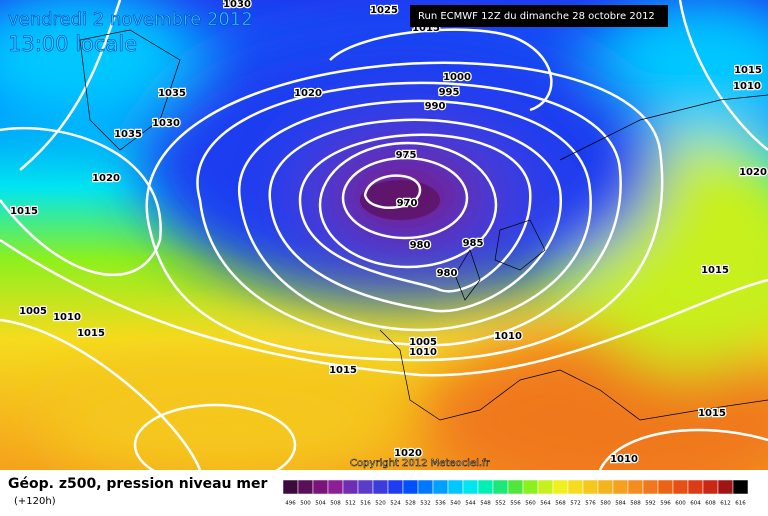 The image size is (768, 516). I want to click on map-time: 13:00 locale, so click(72, 44).